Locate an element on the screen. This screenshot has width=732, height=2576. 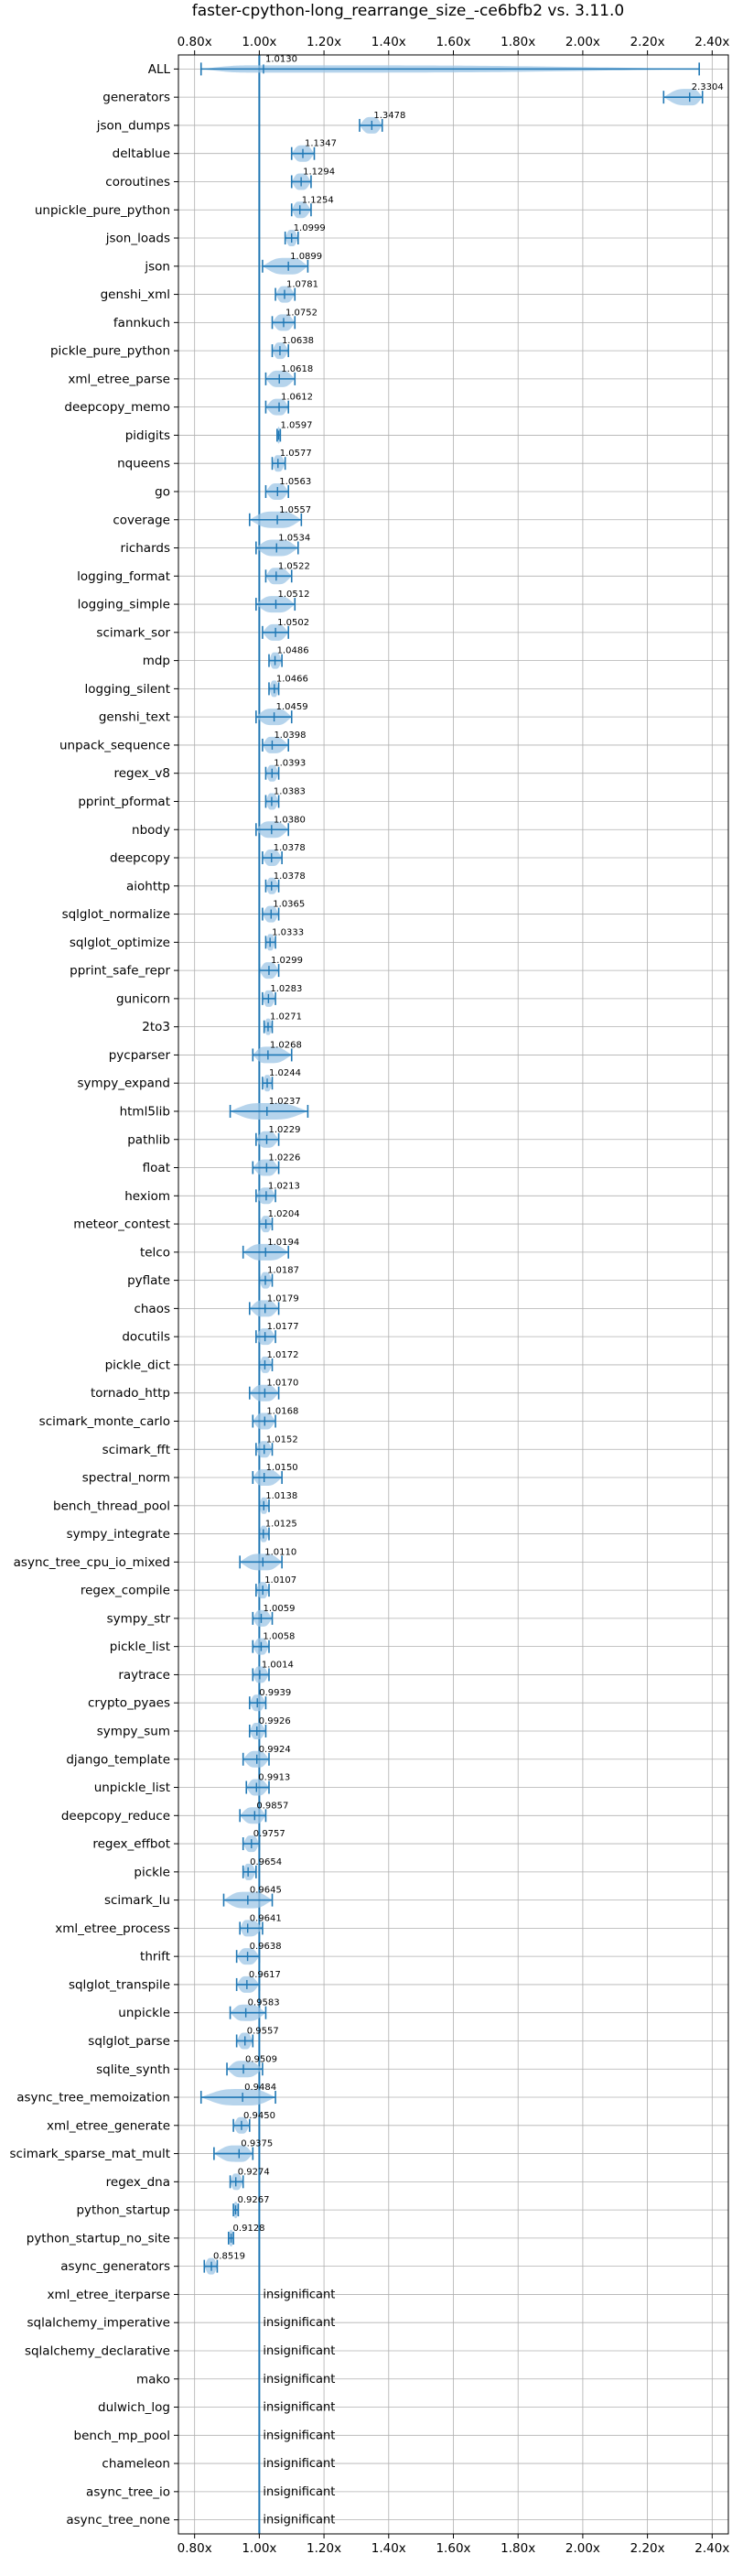
y-tick-label: nbody is located at coordinates (151, 831).